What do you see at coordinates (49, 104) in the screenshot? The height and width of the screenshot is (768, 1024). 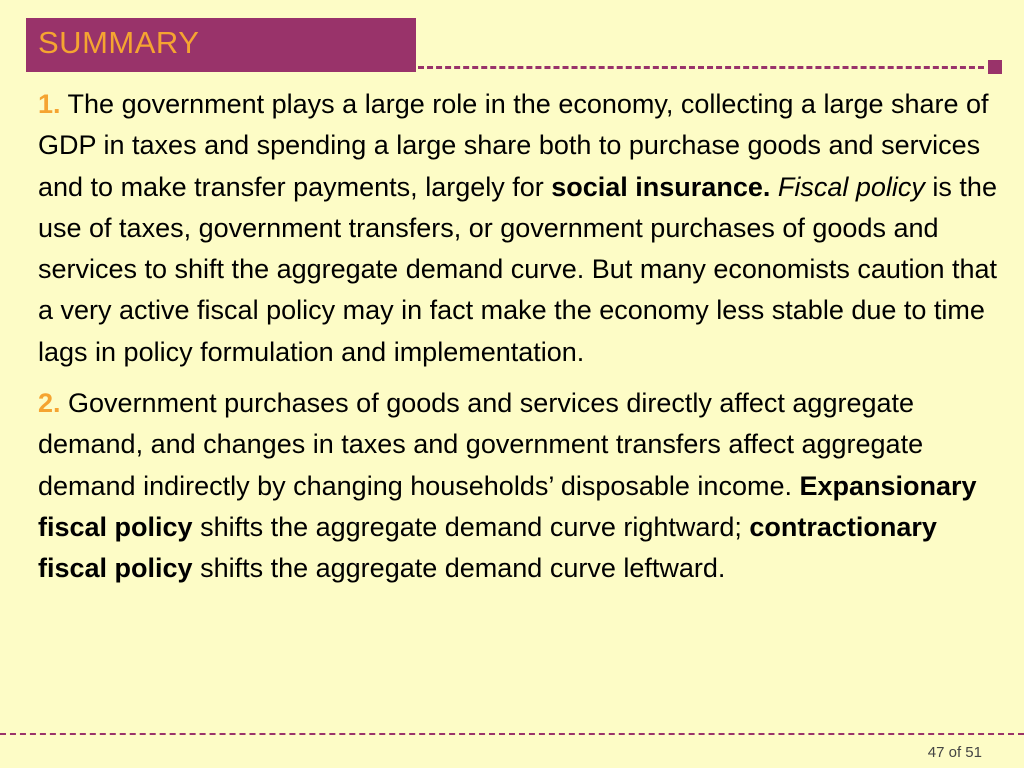 I see `paragraph-number: 1.` at bounding box center [49, 104].